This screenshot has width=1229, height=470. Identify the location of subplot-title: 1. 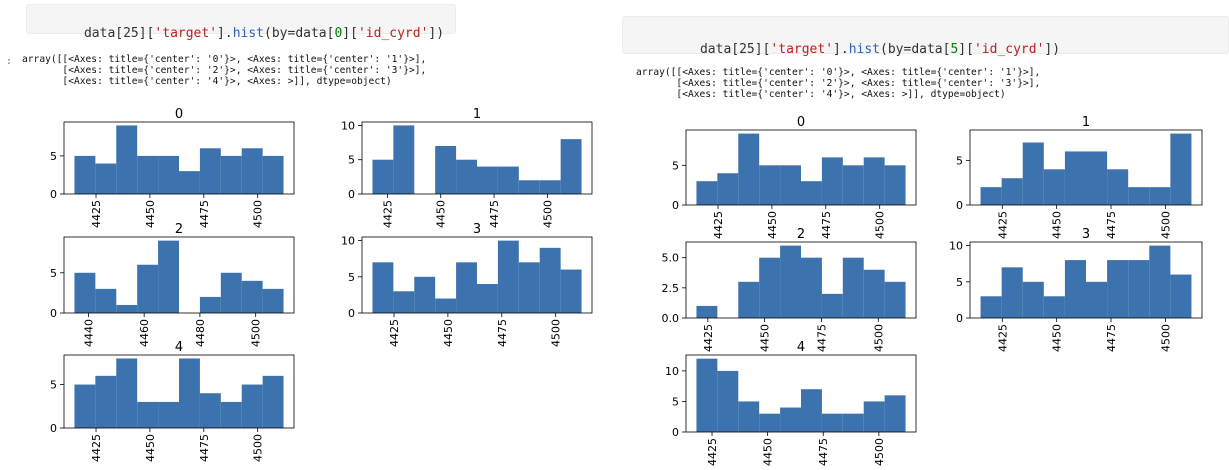
(477, 114).